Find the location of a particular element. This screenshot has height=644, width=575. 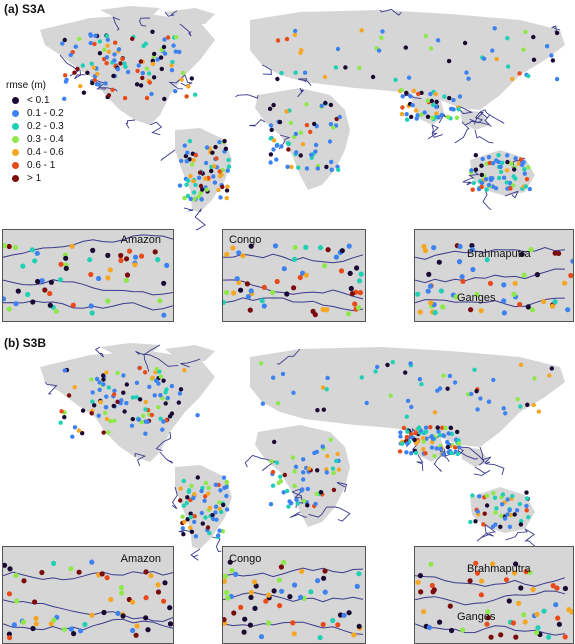

legend-label: 0.4 - 0.6 is located at coordinates (45, 152).